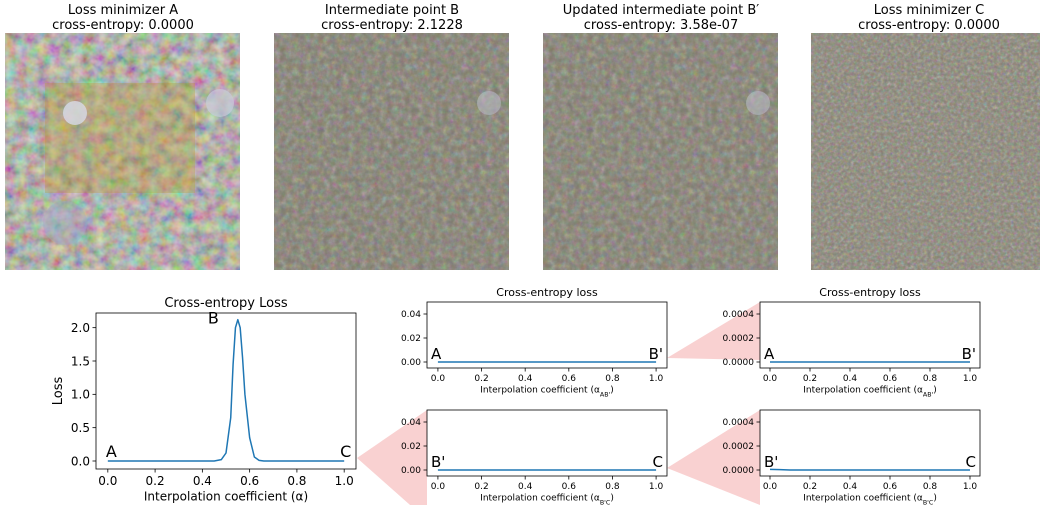 Image resolution: width=1040 pixels, height=505 pixels. Describe the element at coordinates (80, 395) in the screenshot. I see `y-tick-label: 1.0` at that location.